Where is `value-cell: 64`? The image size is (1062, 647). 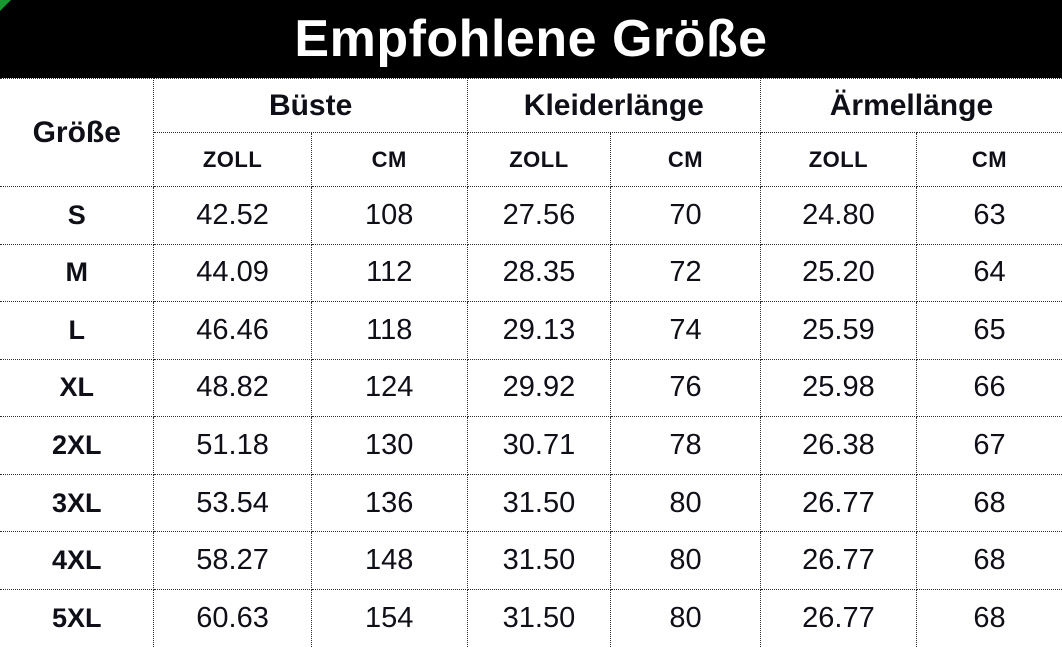 value-cell: 64 is located at coordinates (988, 273).